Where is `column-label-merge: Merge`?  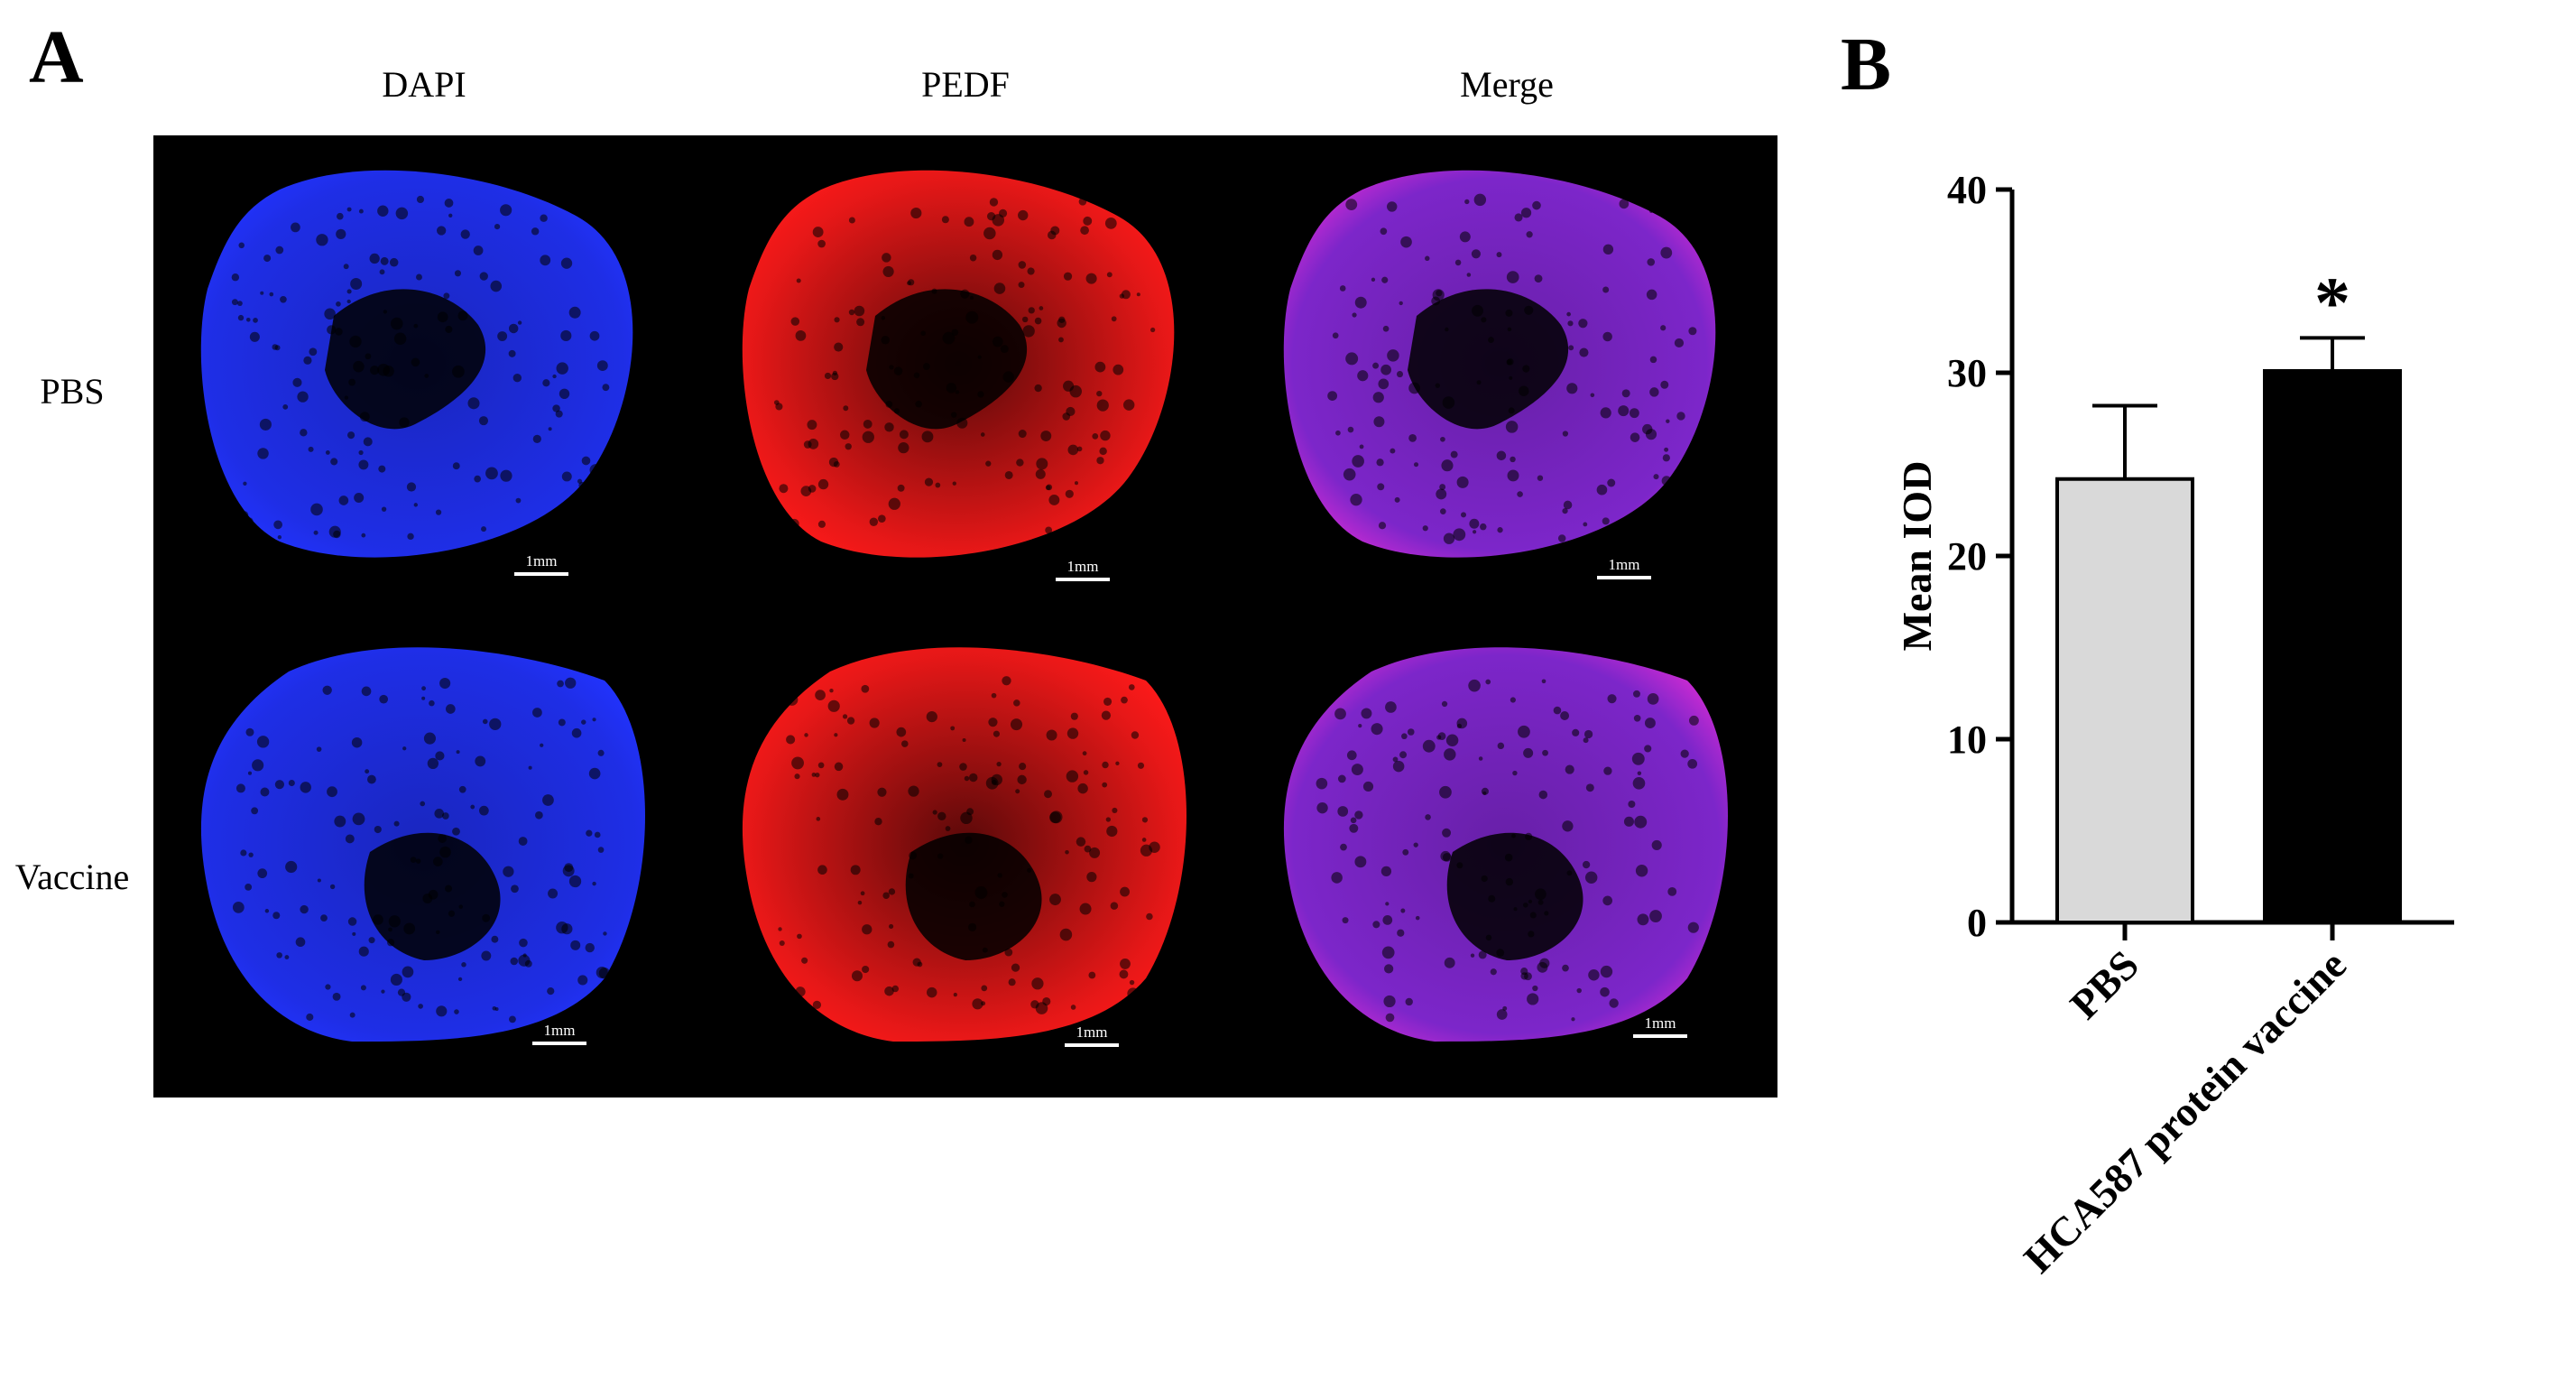 column-label-merge: Merge is located at coordinates (1507, 84).